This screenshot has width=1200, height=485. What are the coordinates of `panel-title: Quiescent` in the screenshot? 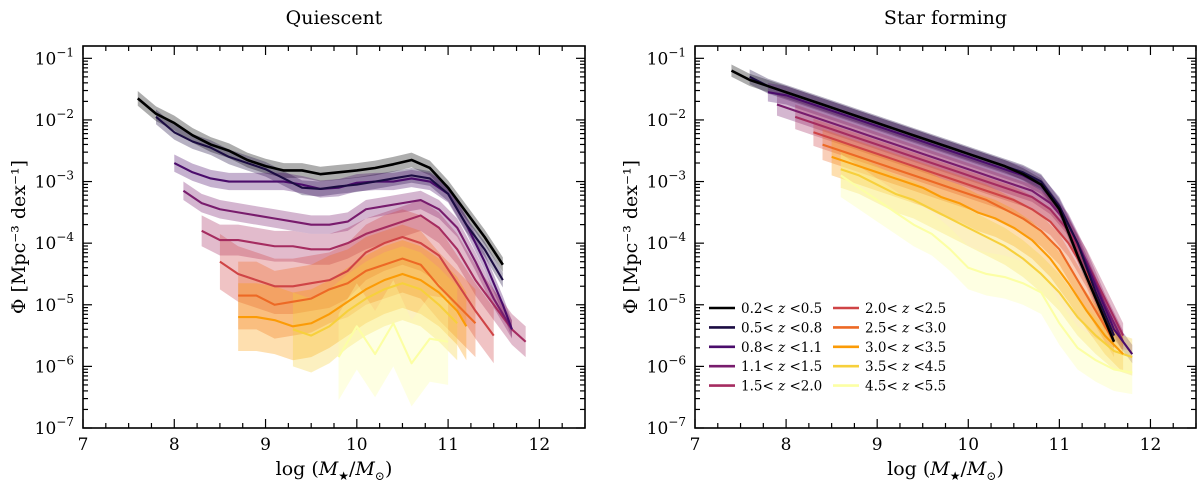 It's located at (334, 18).